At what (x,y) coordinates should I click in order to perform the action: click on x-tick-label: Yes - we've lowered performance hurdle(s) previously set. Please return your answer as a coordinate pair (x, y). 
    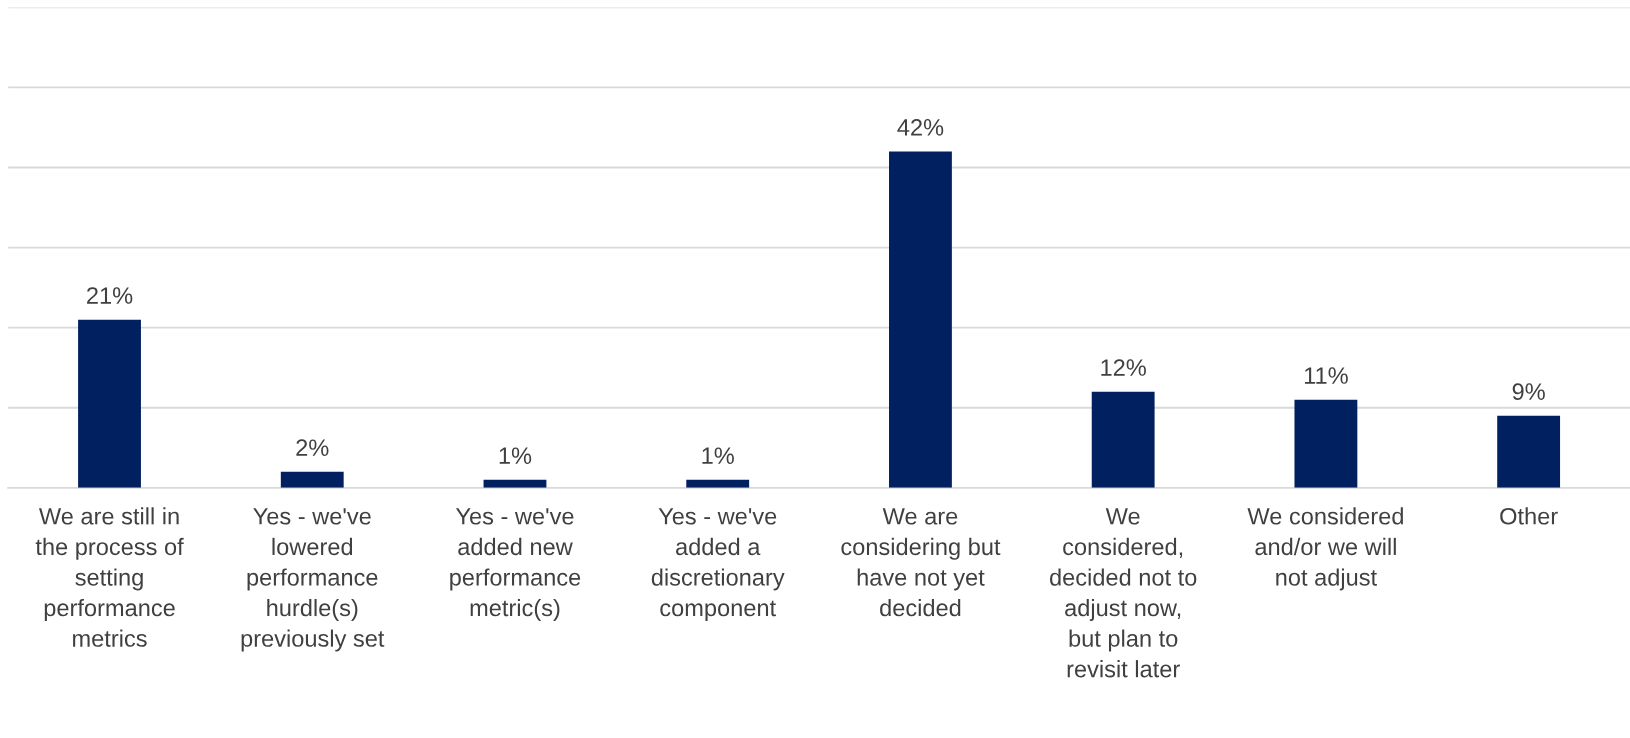
    Looking at the image, I should click on (313, 580).